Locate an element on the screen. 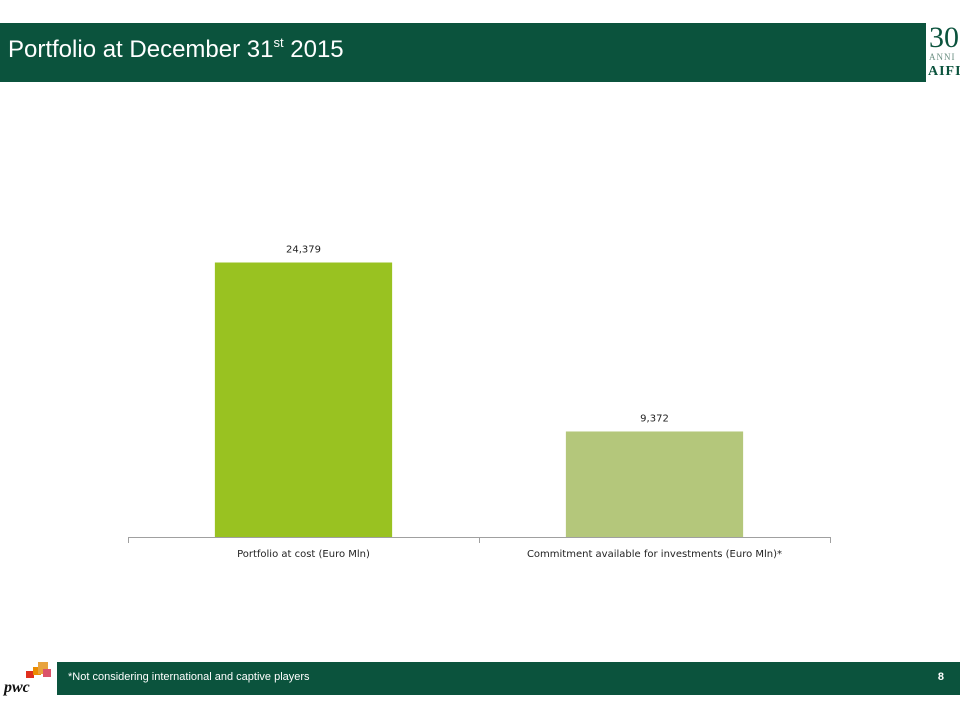 This screenshot has height=720, width=960. data-label: 24,379 is located at coordinates (303, 250).